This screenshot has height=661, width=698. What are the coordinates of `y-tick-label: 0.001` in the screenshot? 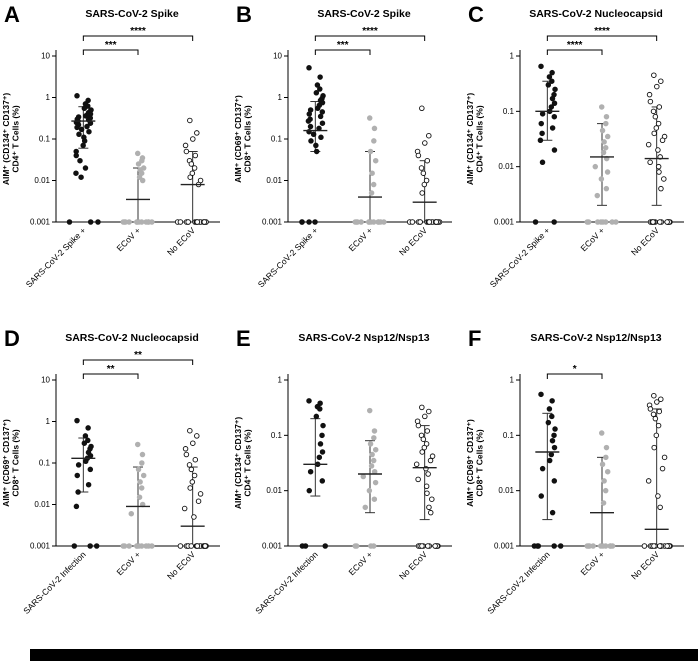 It's located at (40, 222).